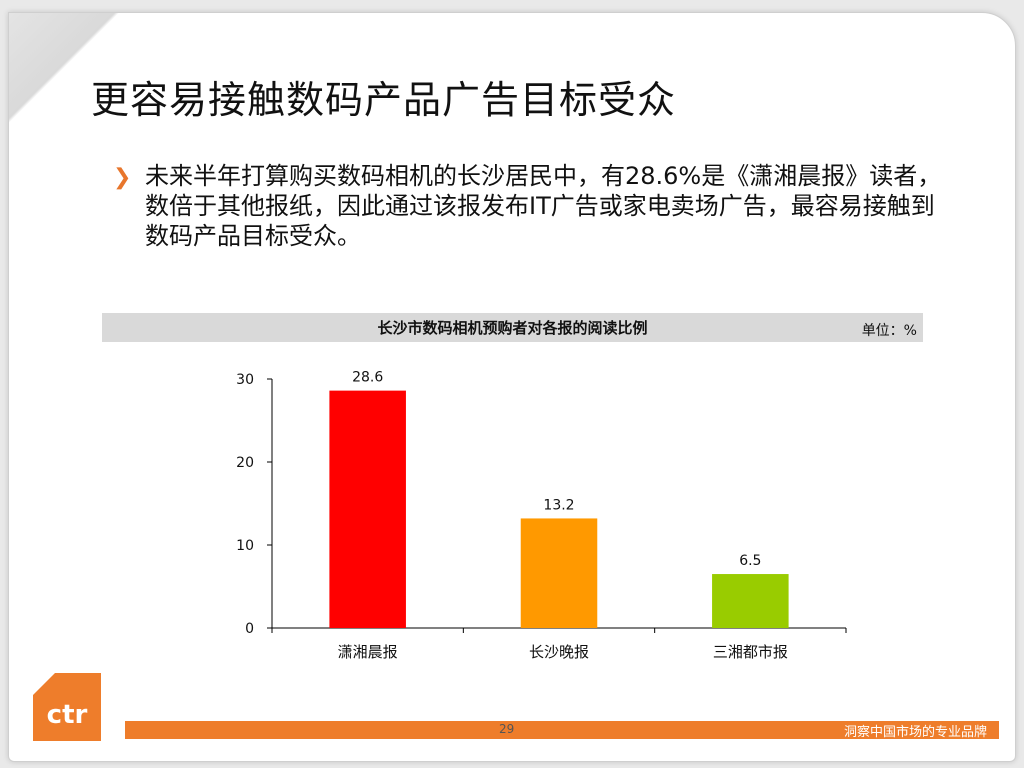 This screenshot has width=1024, height=768. Describe the element at coordinates (122, 177) in the screenshot. I see `chevron-right-icon: ❯` at that location.